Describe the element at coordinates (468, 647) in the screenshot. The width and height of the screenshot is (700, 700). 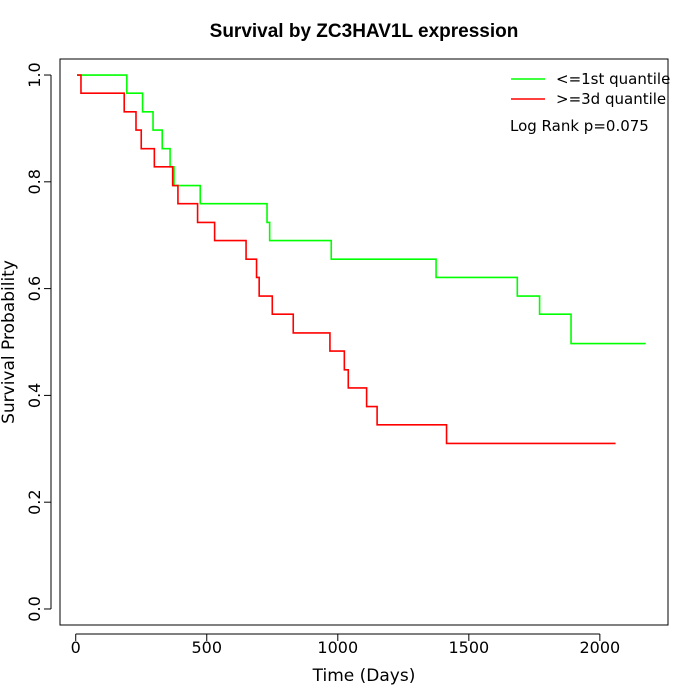
I see `x-tick-label: 1500` at that location.